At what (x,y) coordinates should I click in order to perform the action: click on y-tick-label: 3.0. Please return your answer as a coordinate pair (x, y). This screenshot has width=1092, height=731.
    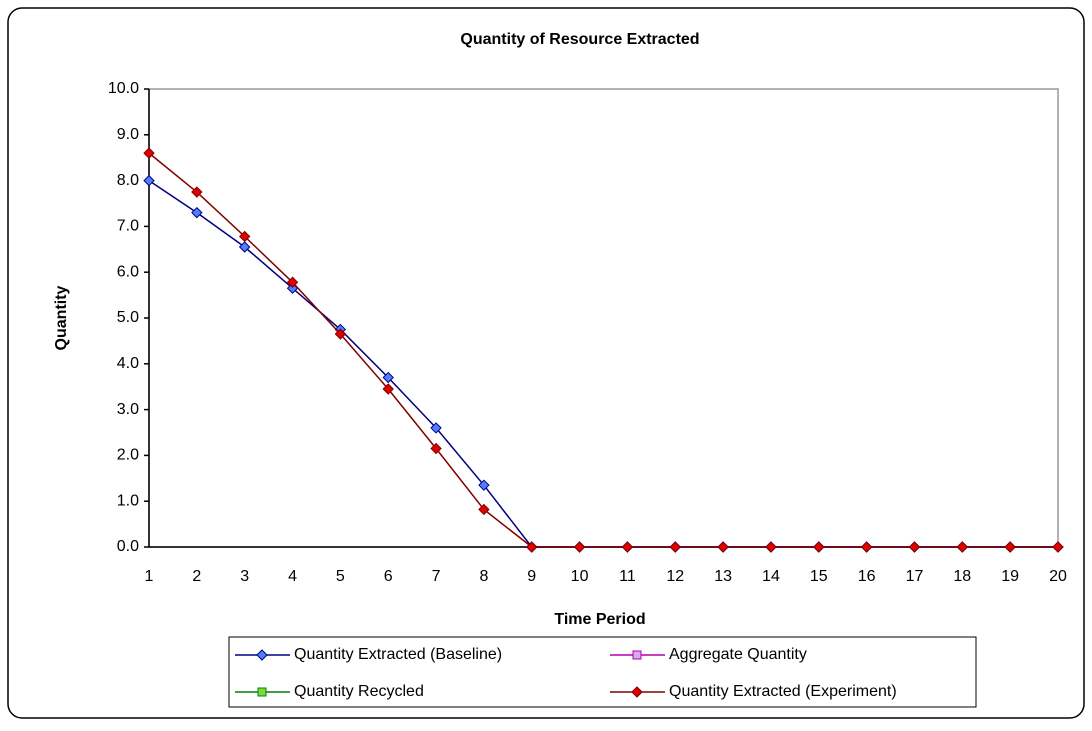
    Looking at the image, I should click on (128, 409).